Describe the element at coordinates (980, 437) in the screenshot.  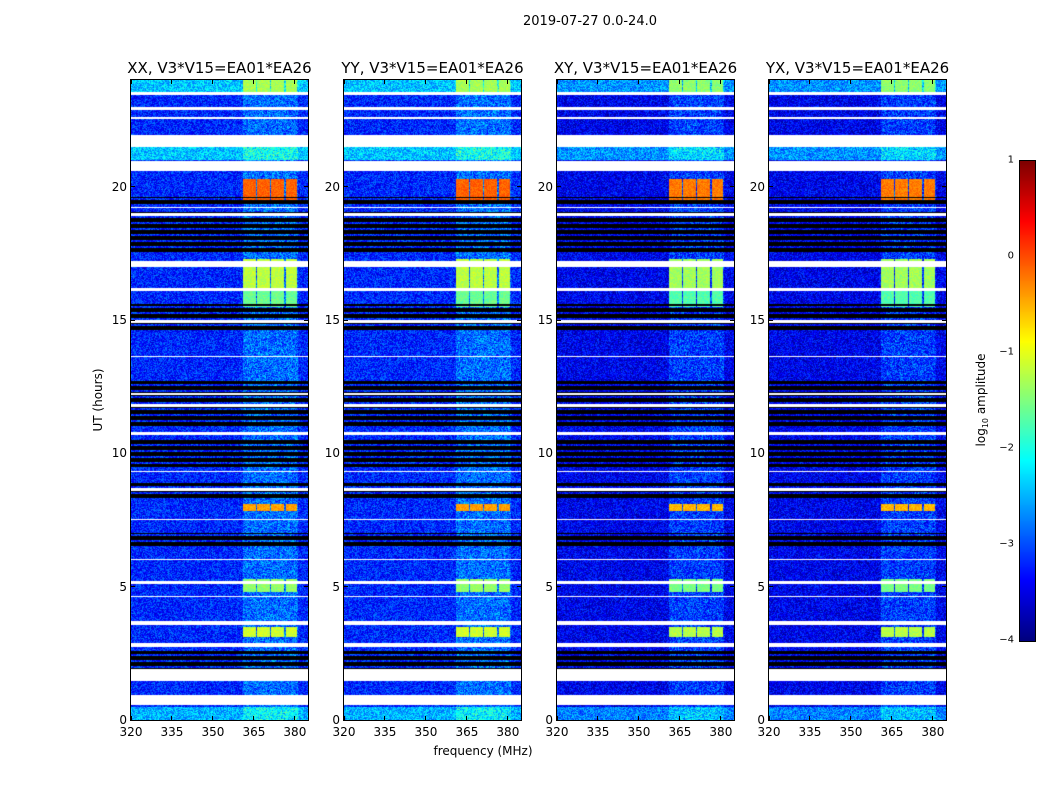
I see `colorbar-label-main: log` at that location.